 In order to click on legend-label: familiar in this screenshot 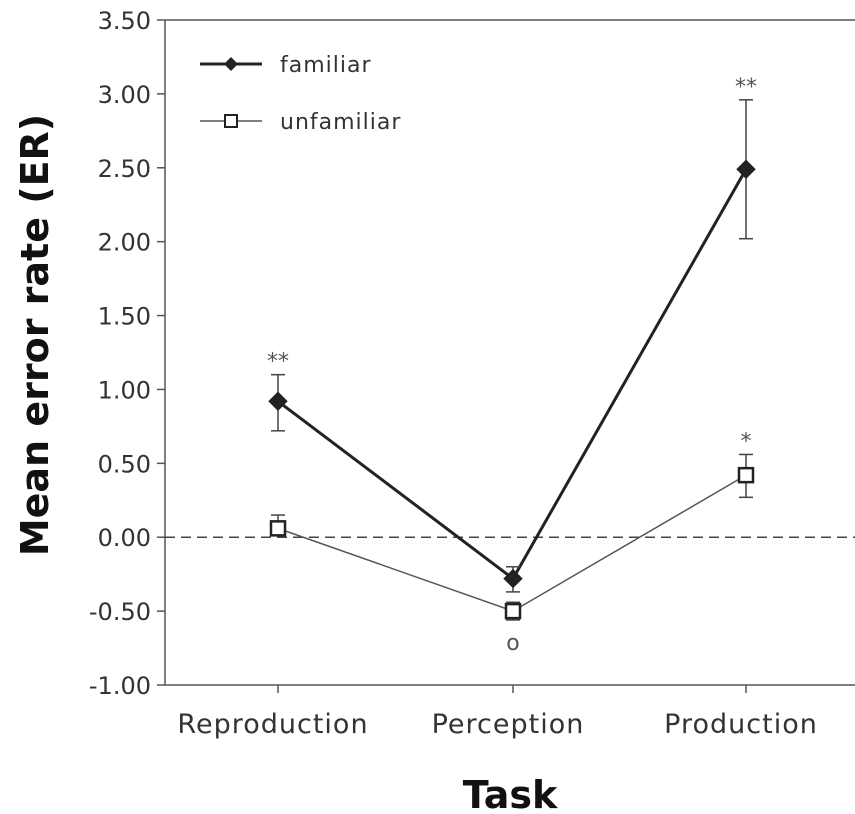, I will do `click(326, 65)`.